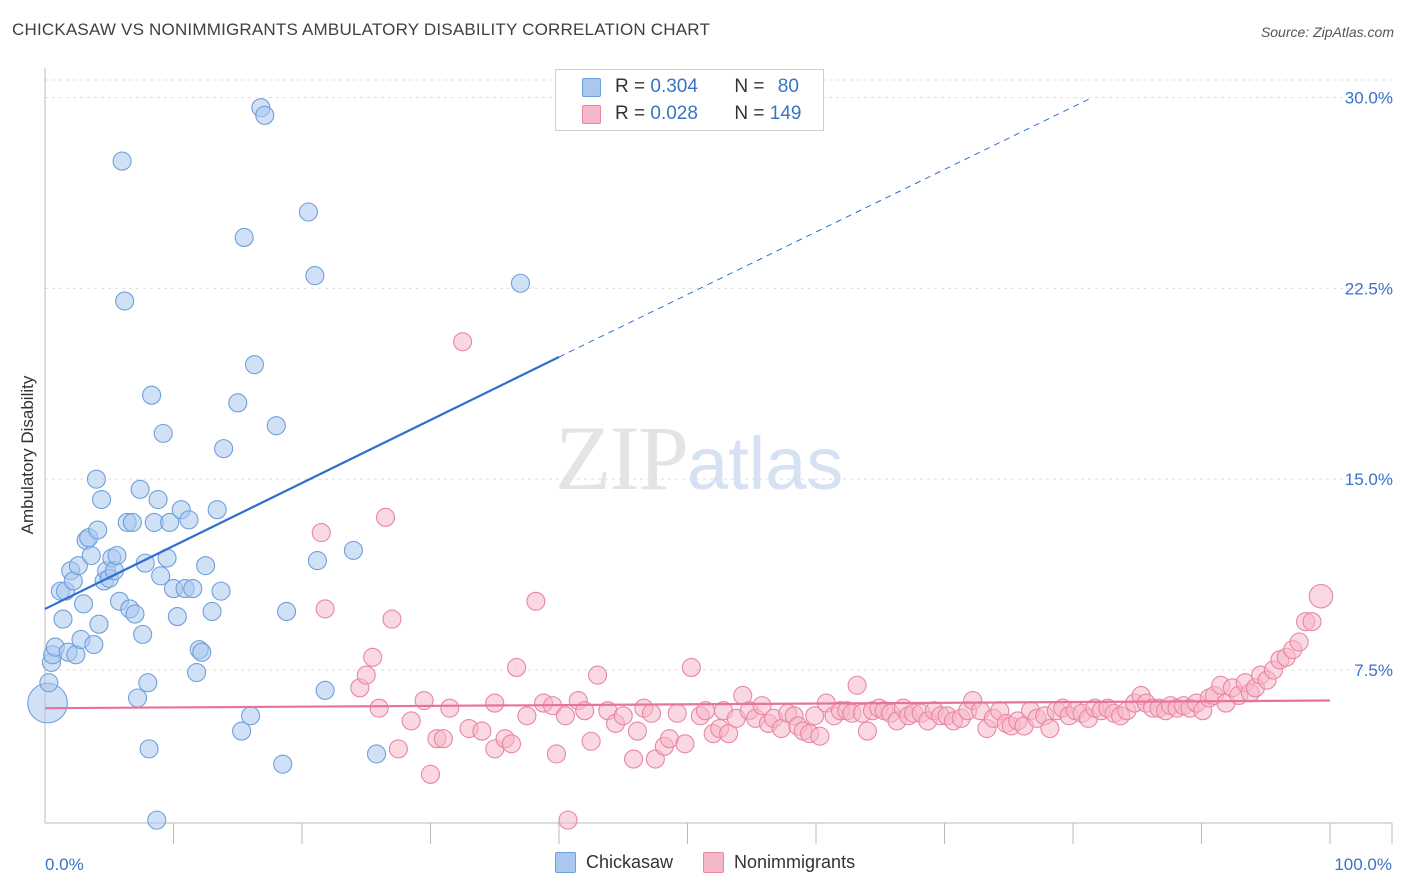  What do you see at coordinates (1327, 32) in the screenshot?
I see `source-credit: Source: ZipAtlas.com` at bounding box center [1327, 32].